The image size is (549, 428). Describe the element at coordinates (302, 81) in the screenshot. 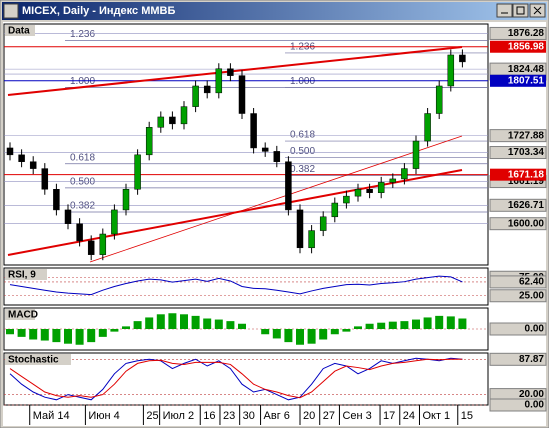

I see `fib-label: 1.000` at that location.